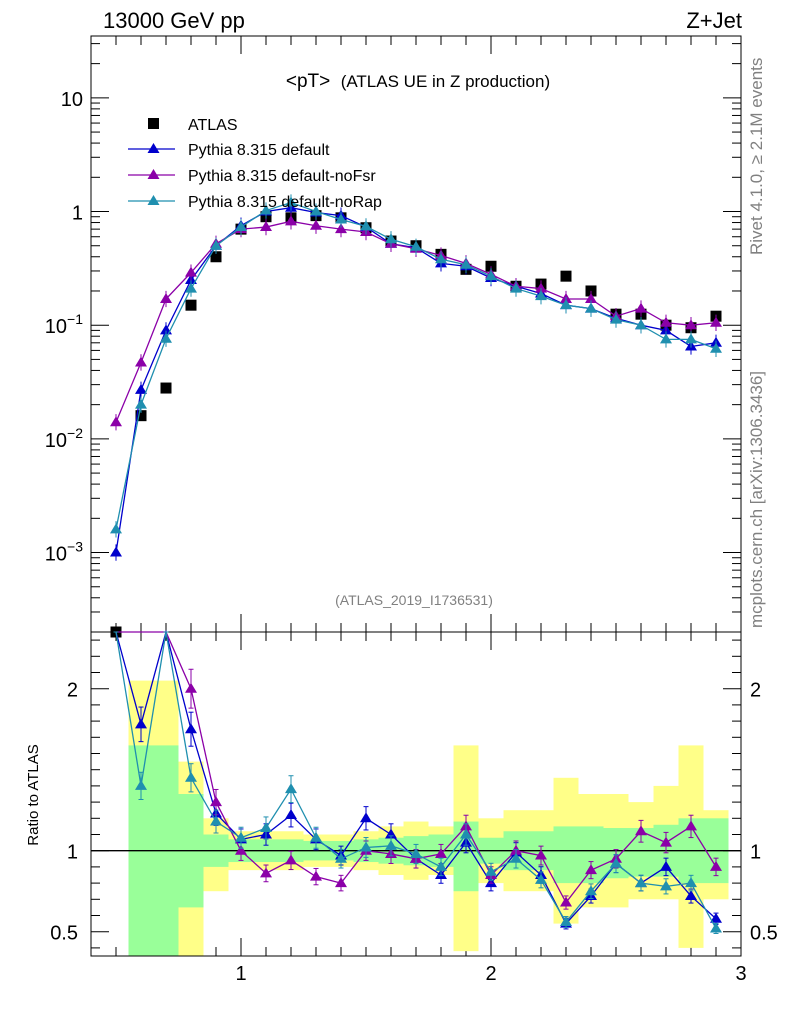 The height and width of the screenshot is (1024, 786). What do you see at coordinates (756, 156) in the screenshot?
I see `rivet-label: Rivet 4.1.0, ≥ 2.1M events` at bounding box center [756, 156].